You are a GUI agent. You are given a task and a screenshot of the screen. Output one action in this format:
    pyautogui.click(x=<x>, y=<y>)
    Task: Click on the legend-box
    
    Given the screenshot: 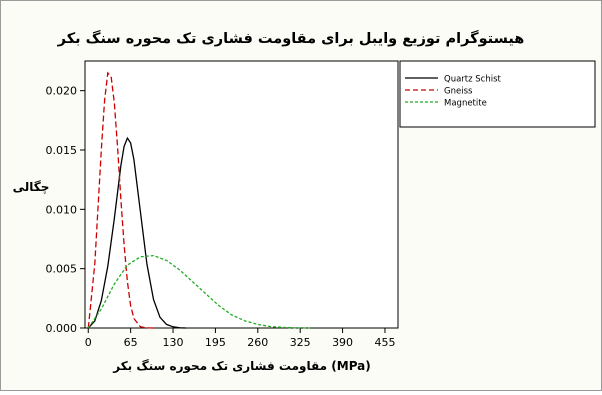 What is the action you would take?
    pyautogui.click(x=497, y=94)
    